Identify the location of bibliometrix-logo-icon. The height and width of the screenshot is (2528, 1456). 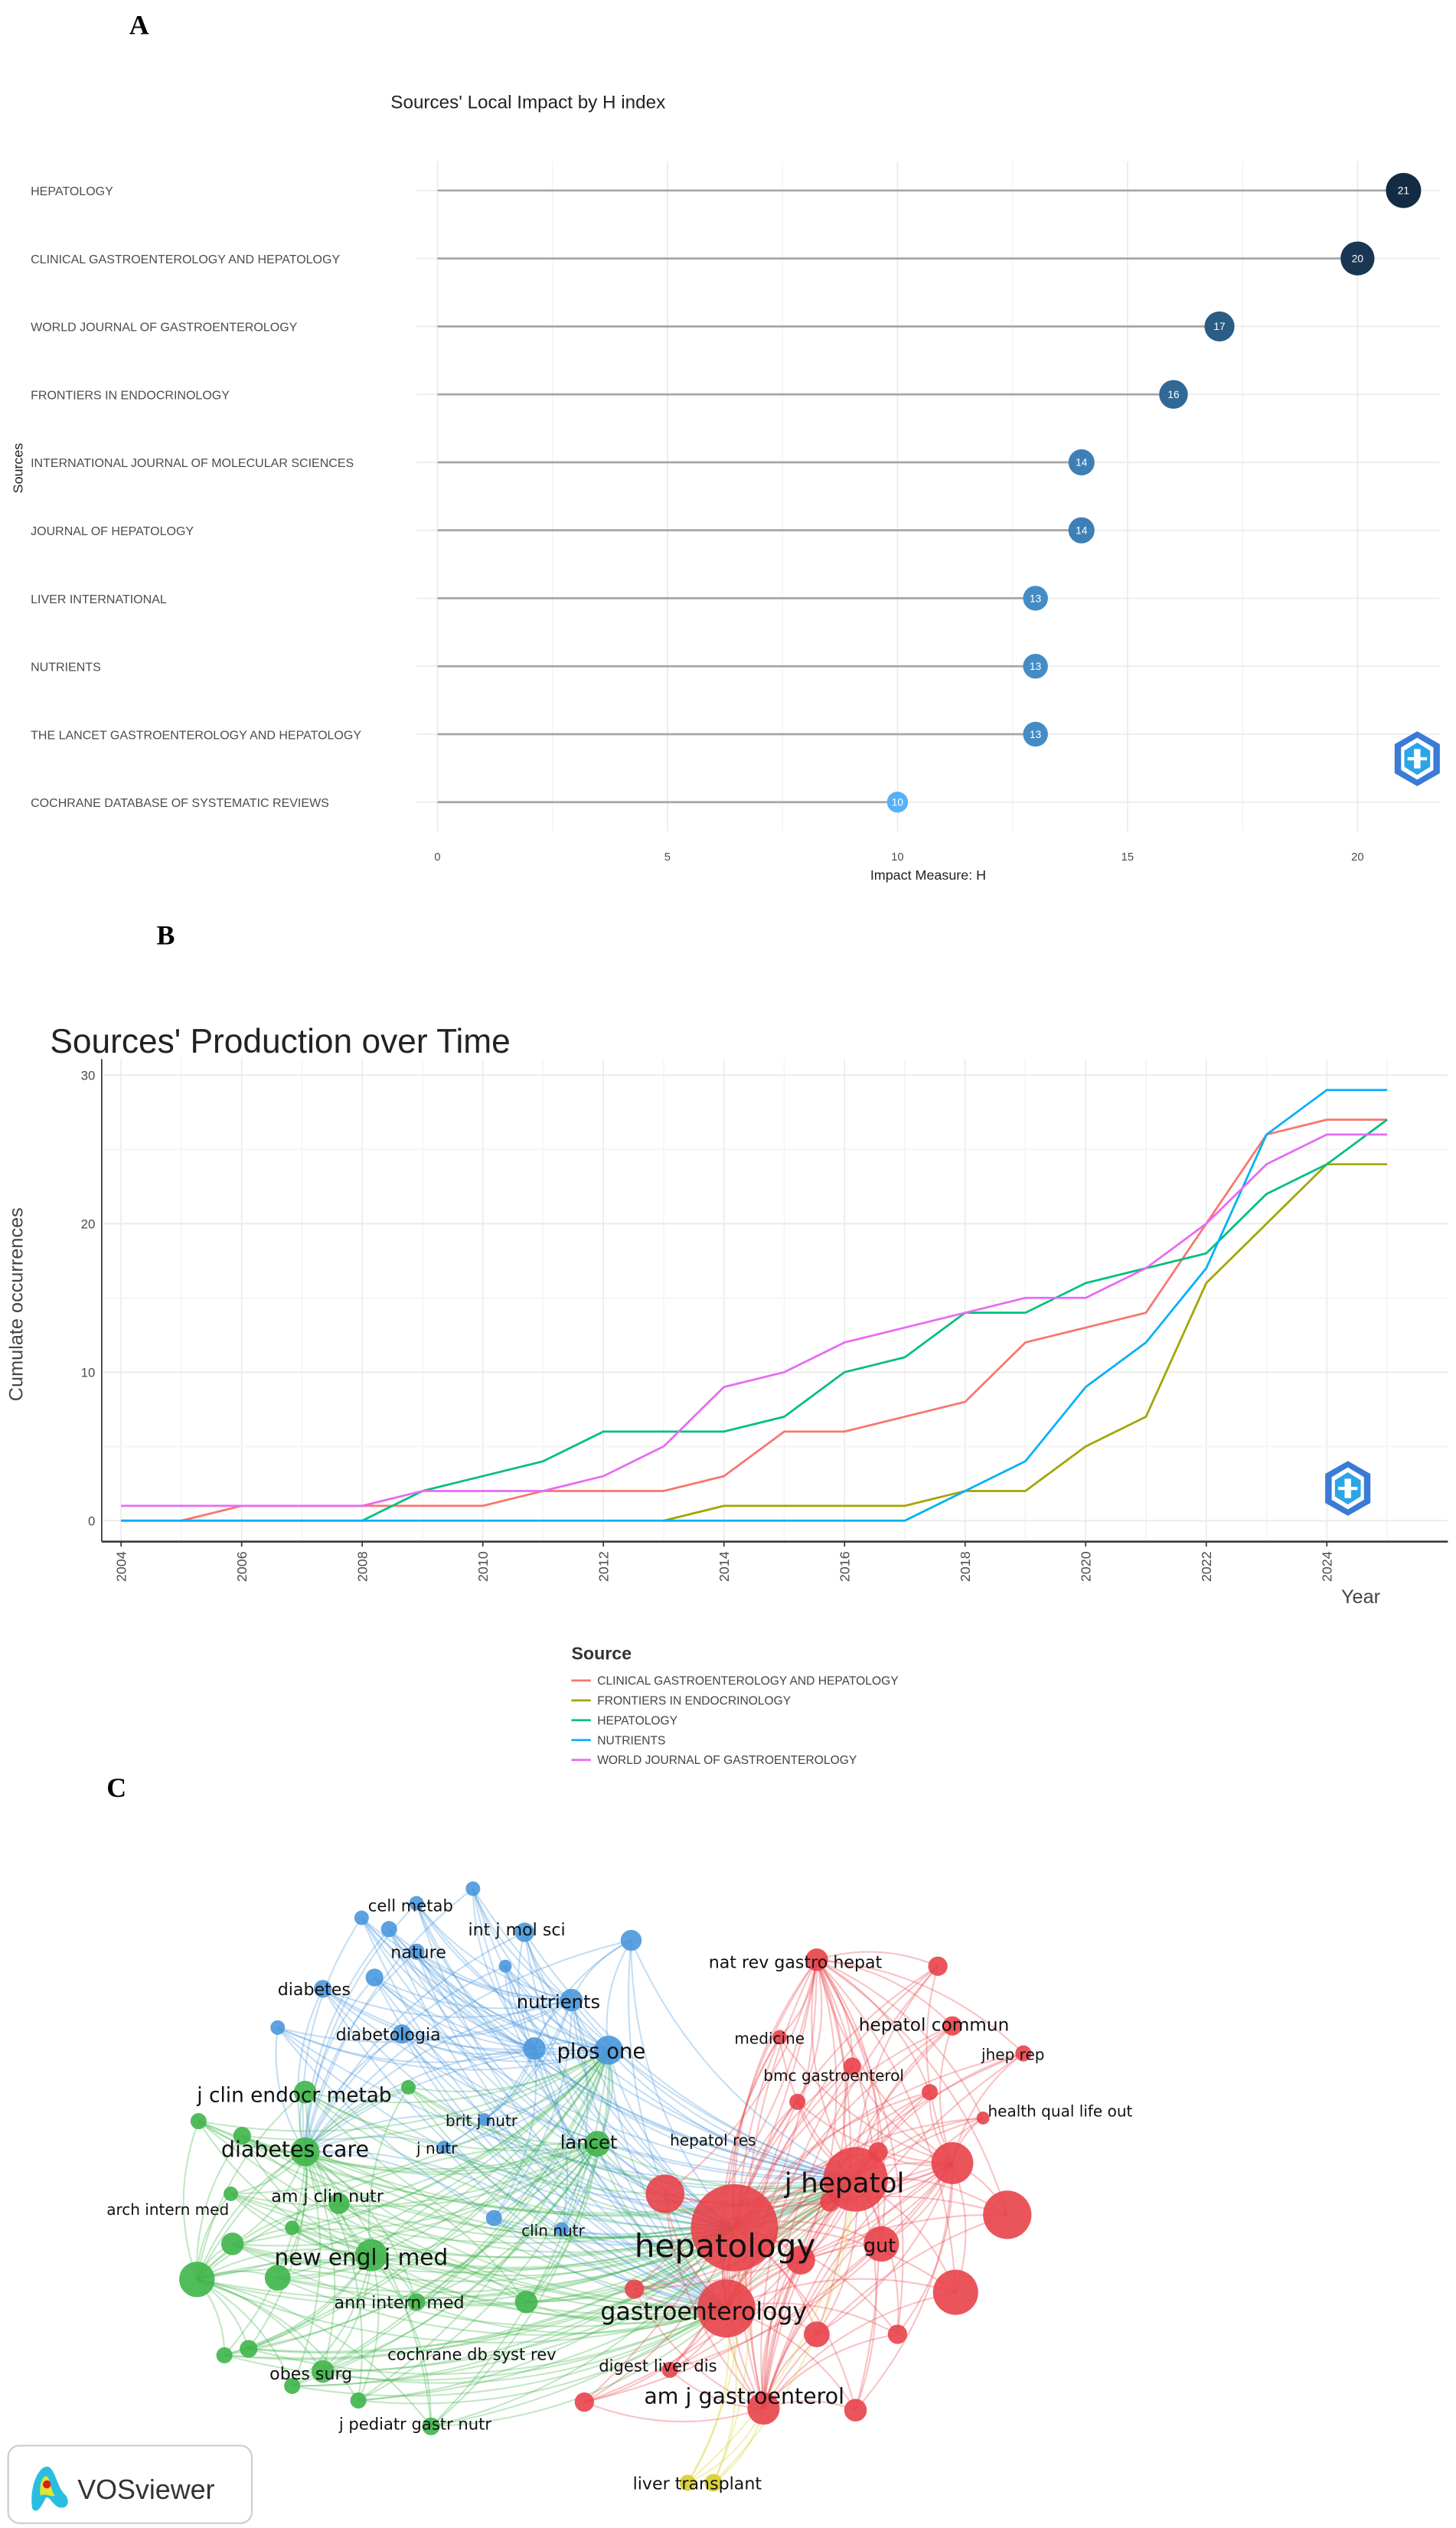
(1348, 1488).